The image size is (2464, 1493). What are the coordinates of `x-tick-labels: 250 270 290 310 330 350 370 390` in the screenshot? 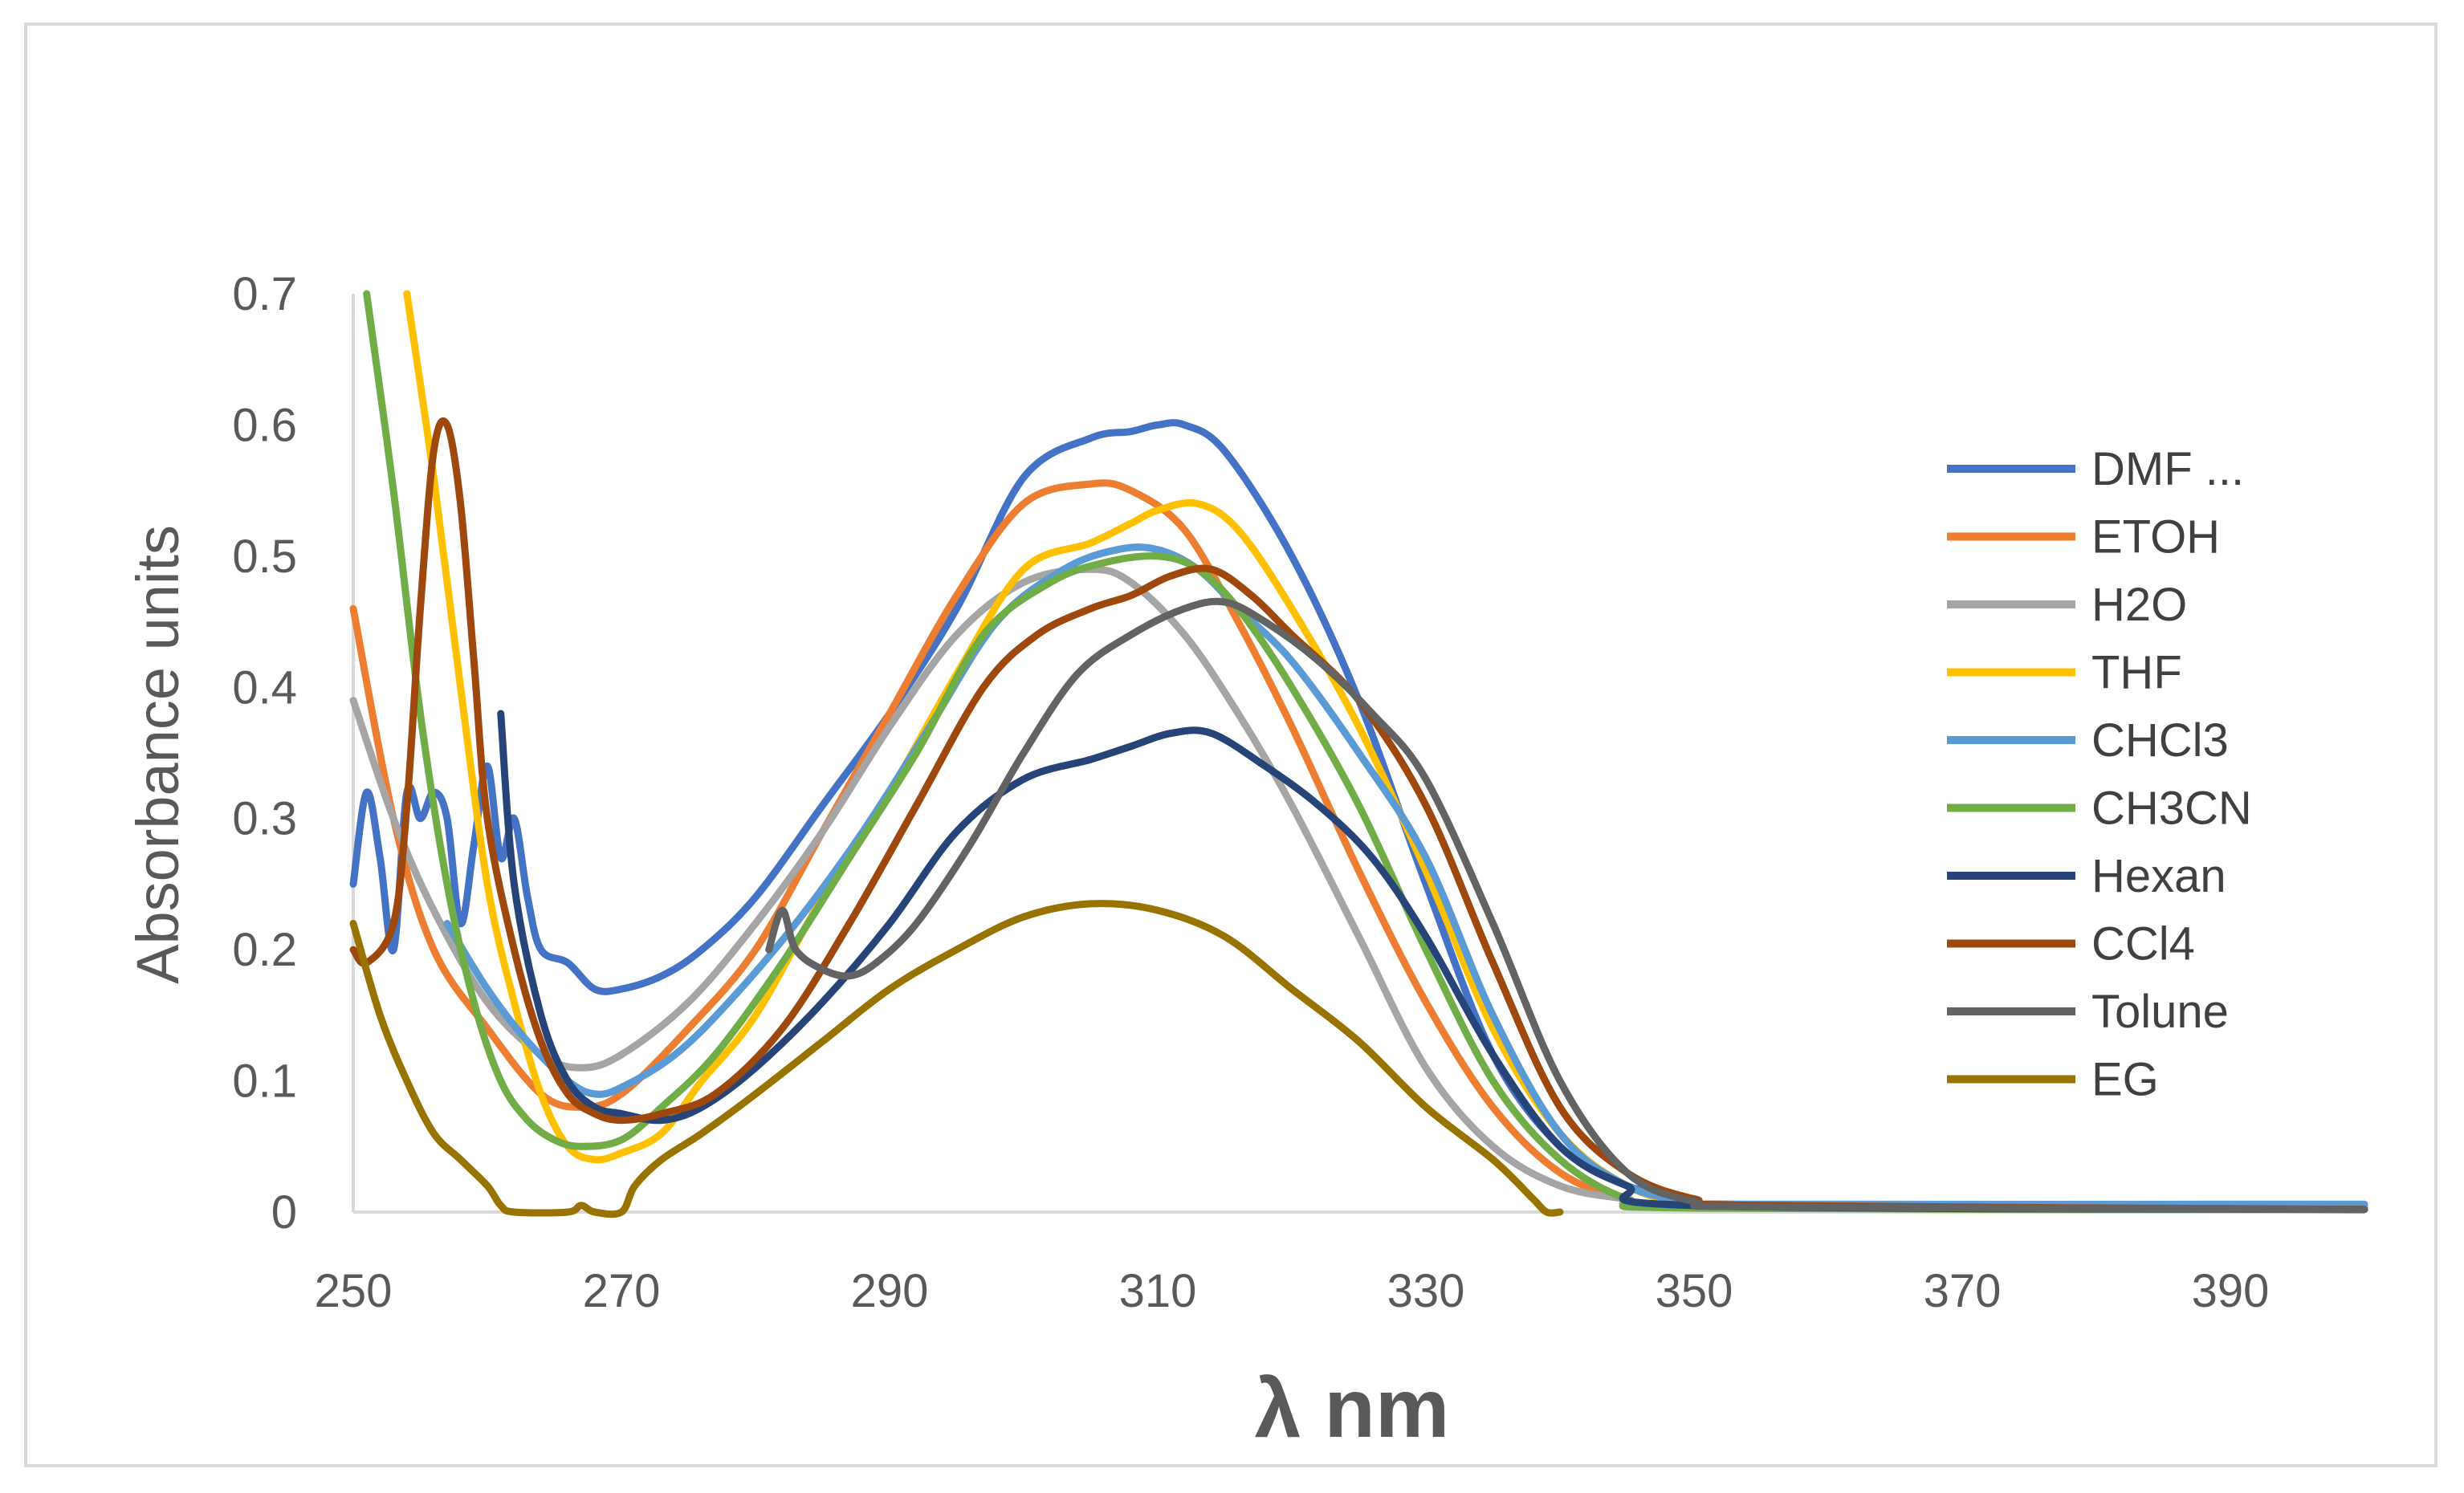 It's located at (1292, 1291).